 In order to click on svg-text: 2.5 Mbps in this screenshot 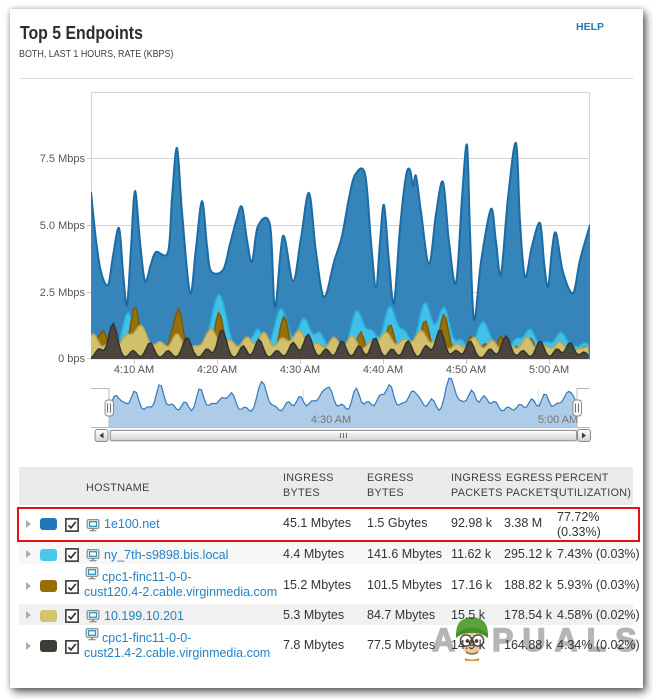, I will do `click(63, 293)`.